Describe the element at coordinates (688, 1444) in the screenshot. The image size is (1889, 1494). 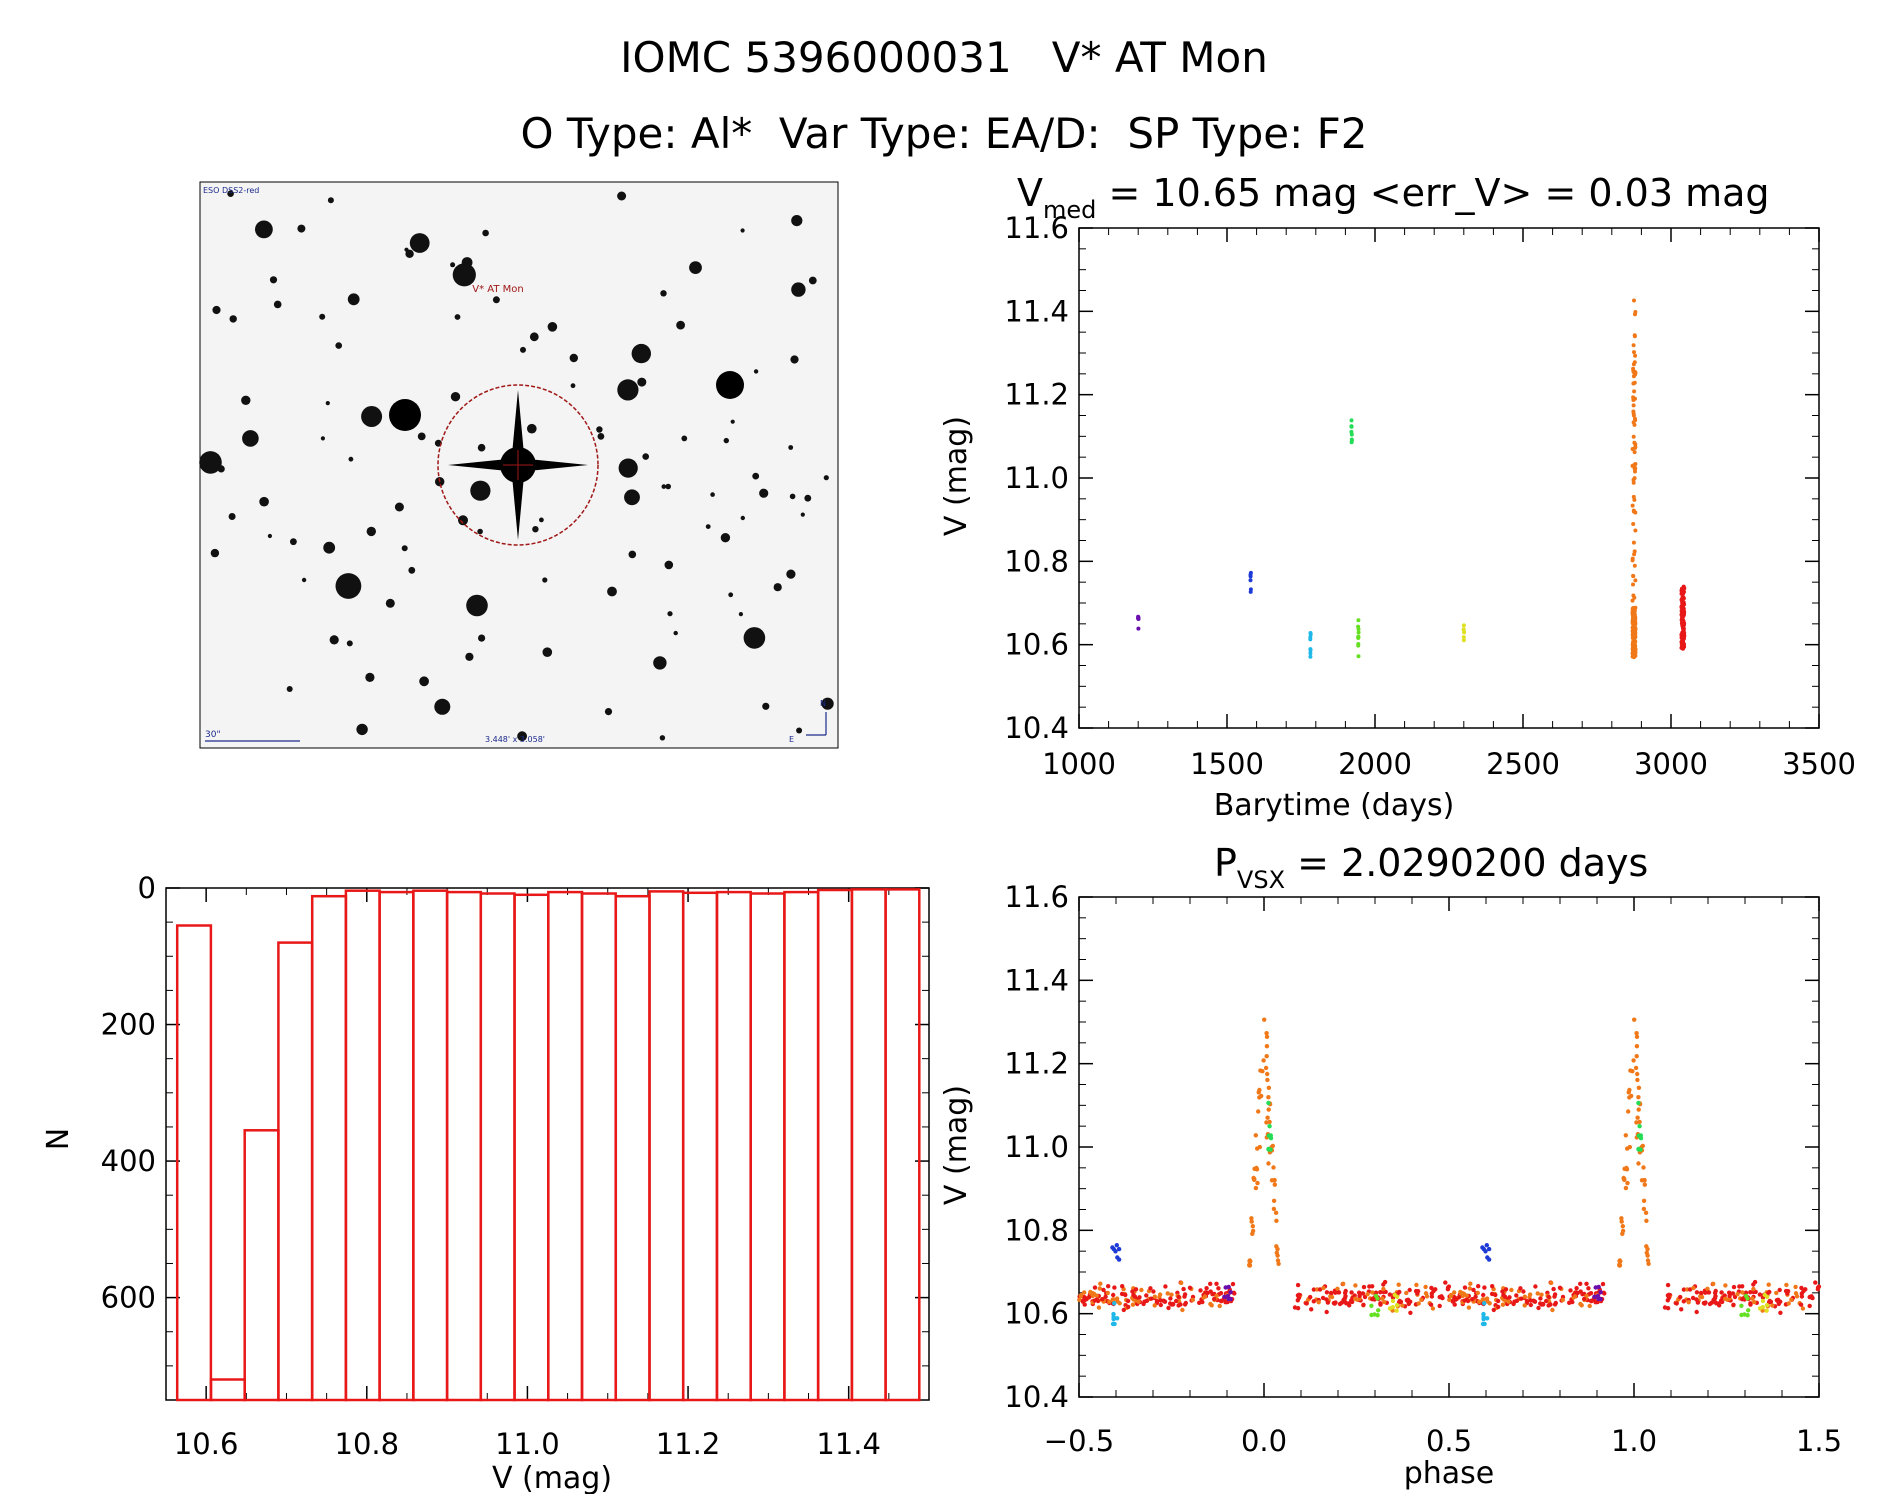
I see `histogram-xtick-label: 11.2` at that location.